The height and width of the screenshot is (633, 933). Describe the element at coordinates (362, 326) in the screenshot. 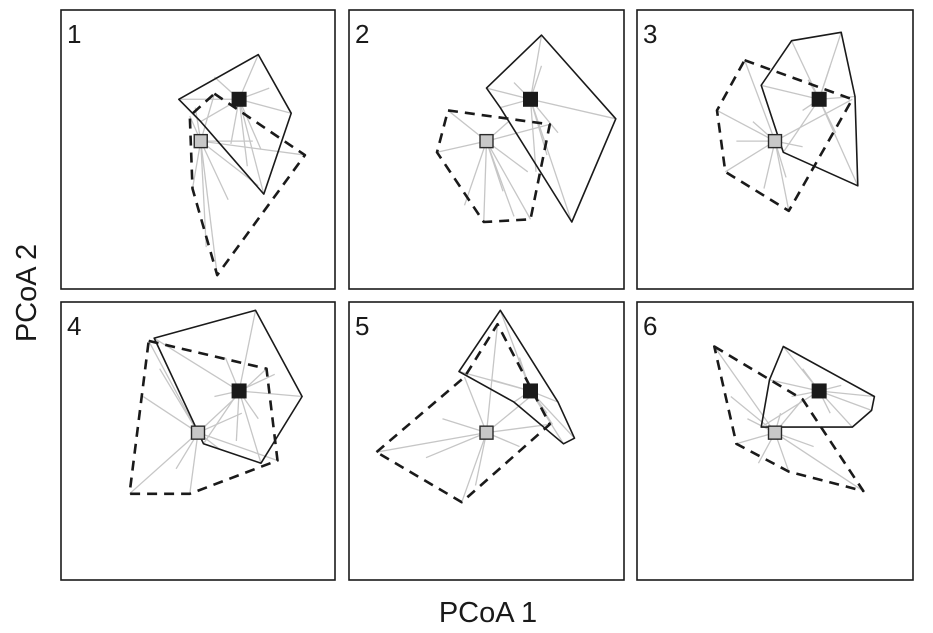

I see `panel-number-label: 5` at that location.